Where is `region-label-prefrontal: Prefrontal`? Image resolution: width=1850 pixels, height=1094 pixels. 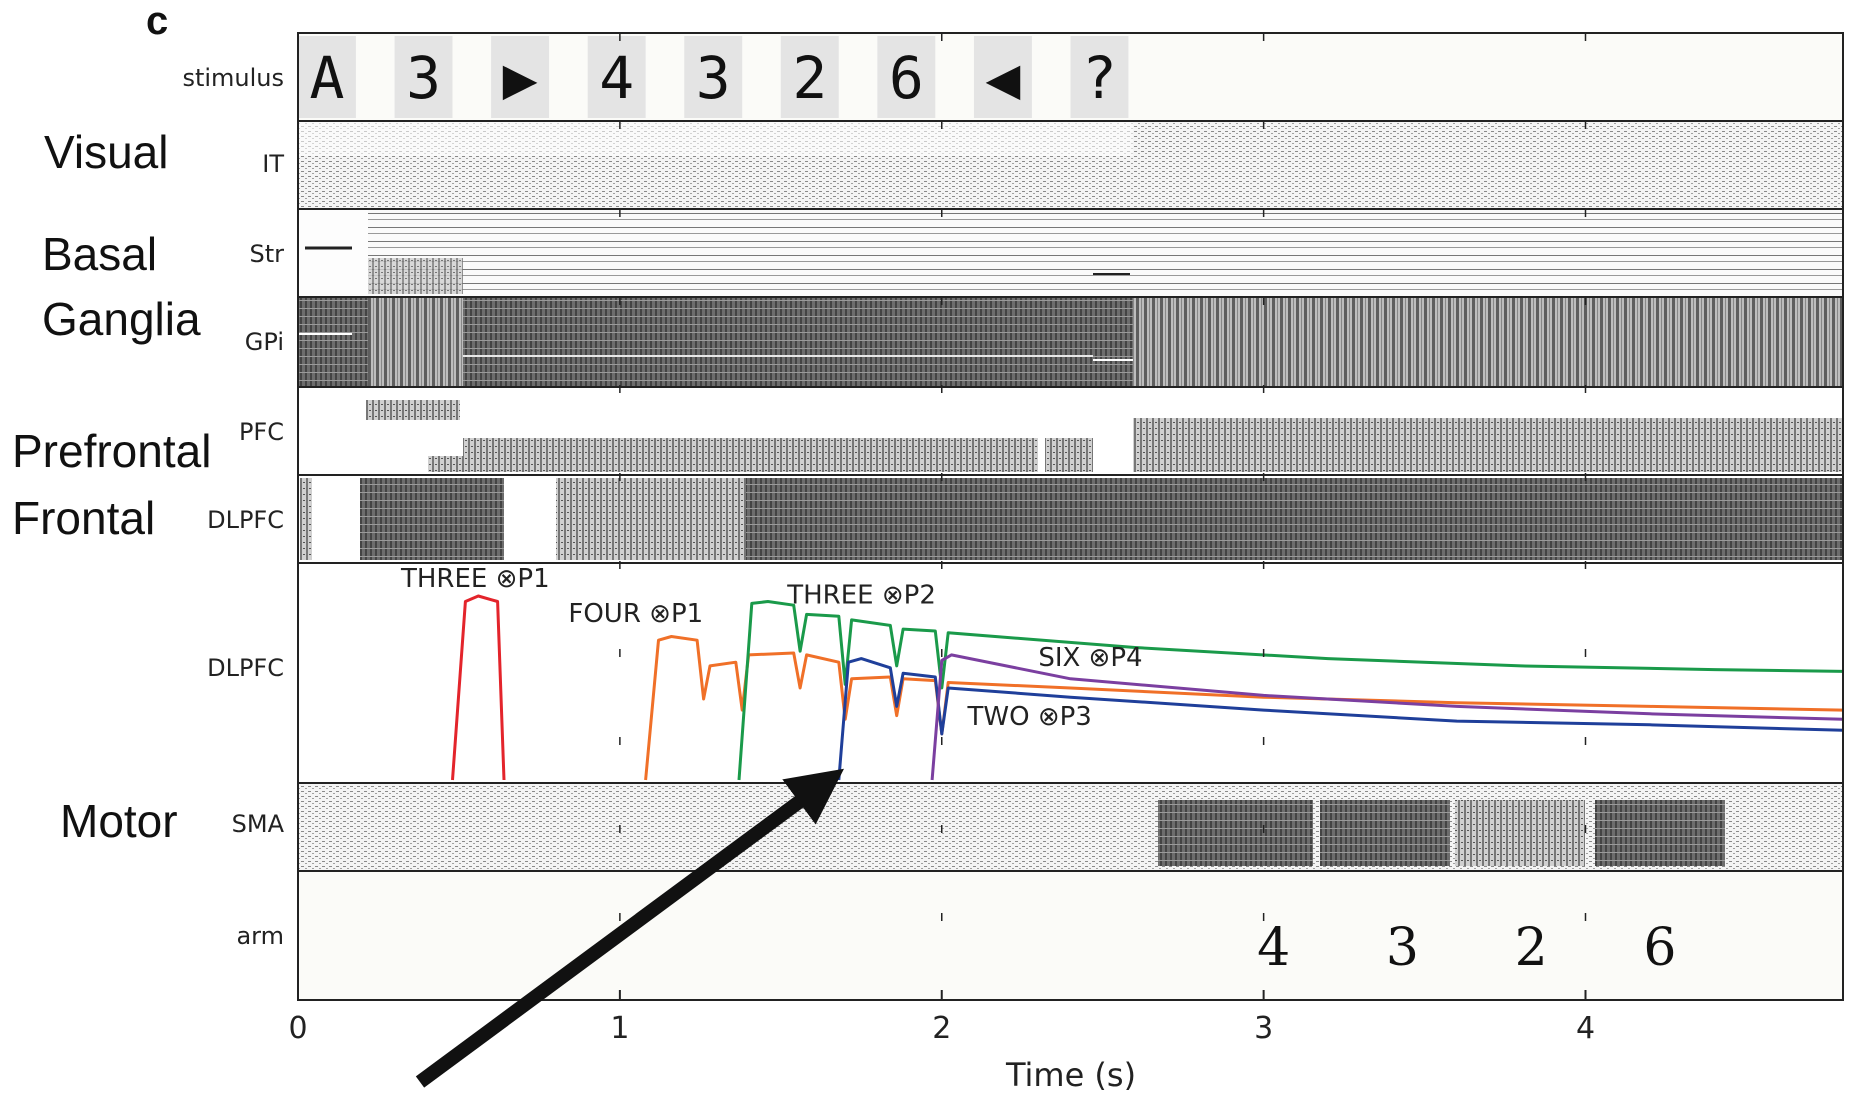 region-label-prefrontal: Prefrontal is located at coordinates (111, 451).